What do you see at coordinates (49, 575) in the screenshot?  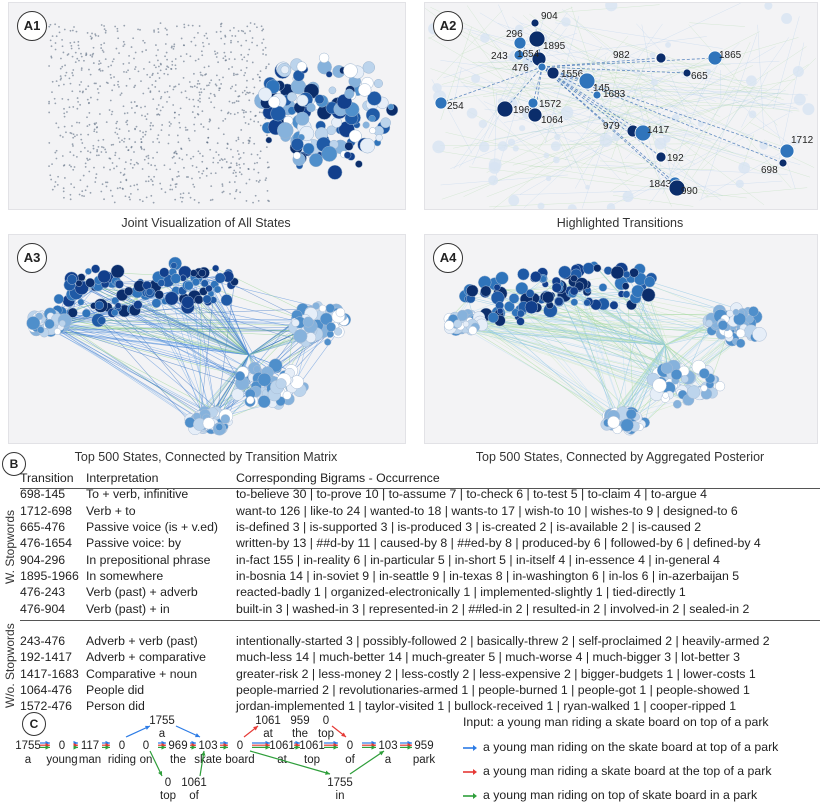 I see `transition-cell: 1895-1966` at bounding box center [49, 575].